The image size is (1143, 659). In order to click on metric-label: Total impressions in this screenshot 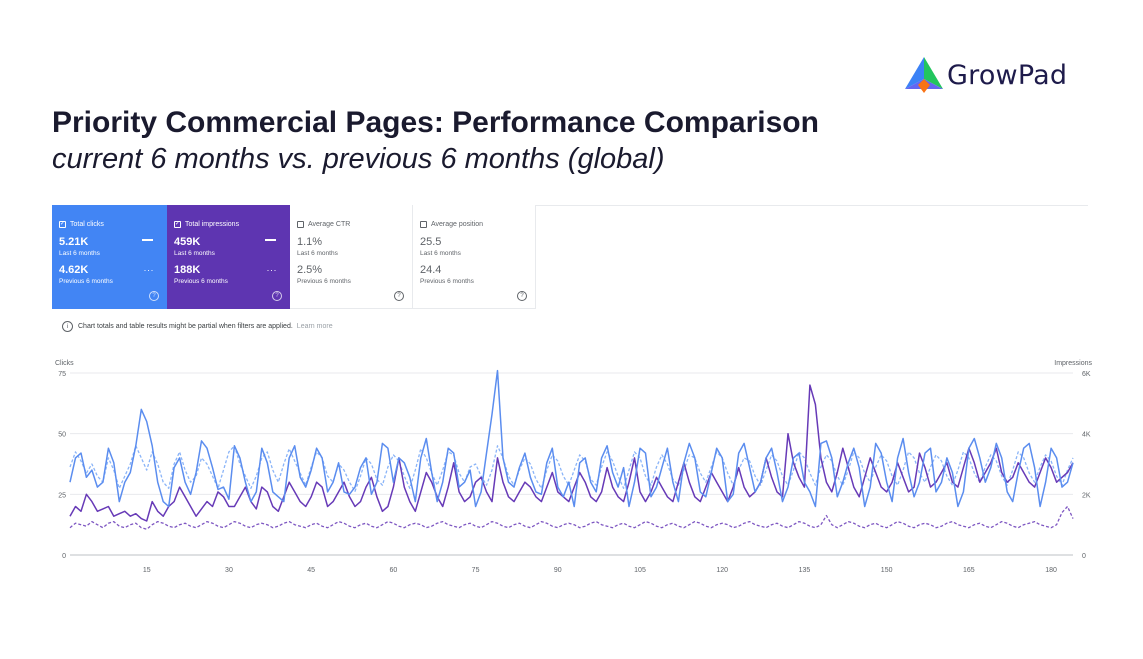, I will do `click(212, 224)`.